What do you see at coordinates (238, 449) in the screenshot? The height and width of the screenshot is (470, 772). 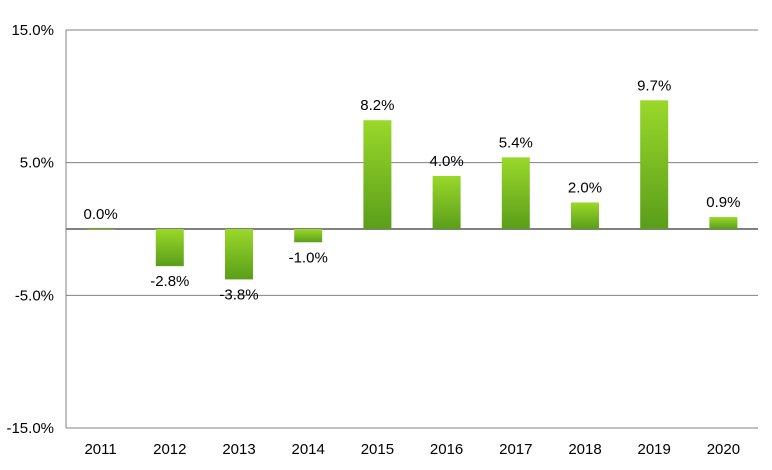 I see `x-tick-label: 2013` at bounding box center [238, 449].